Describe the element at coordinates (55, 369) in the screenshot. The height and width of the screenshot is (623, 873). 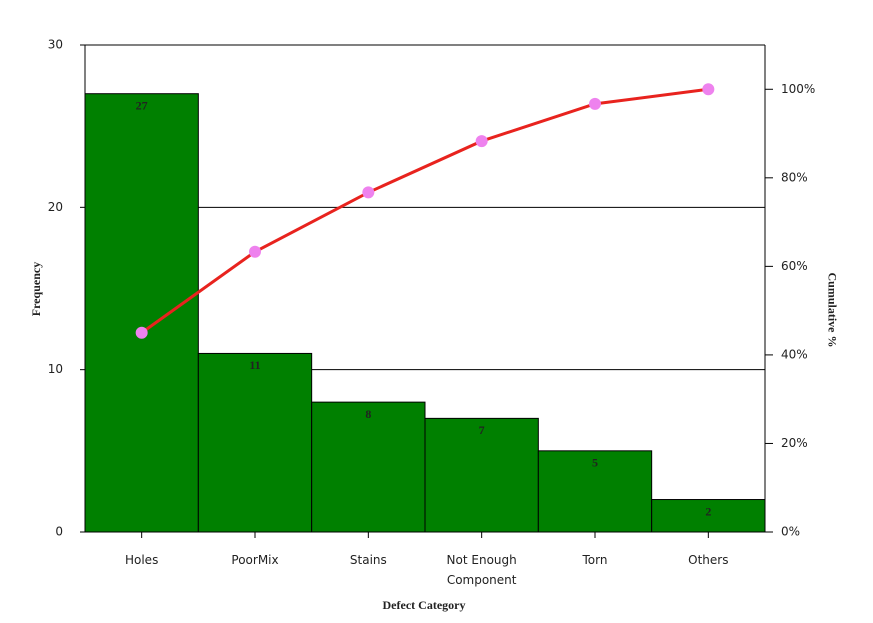
I see `y-tick-label: 10` at that location.